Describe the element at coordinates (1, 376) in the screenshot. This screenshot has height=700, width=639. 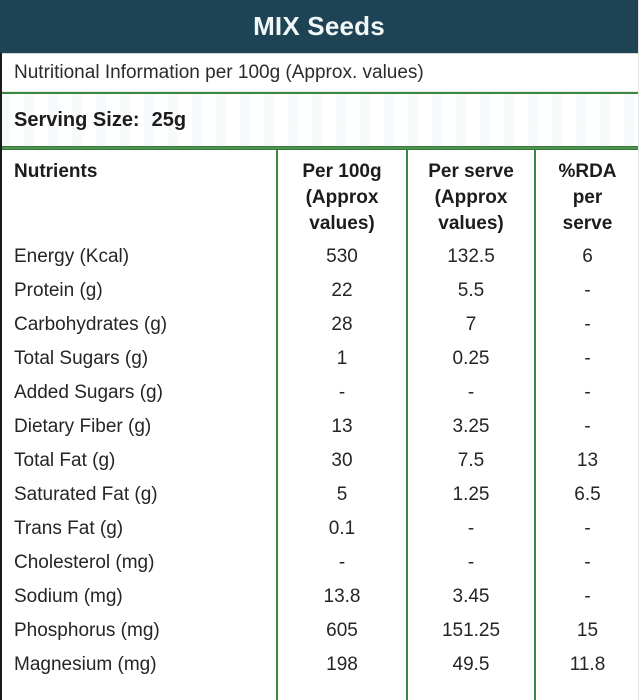
I see `left-edge-border` at that location.